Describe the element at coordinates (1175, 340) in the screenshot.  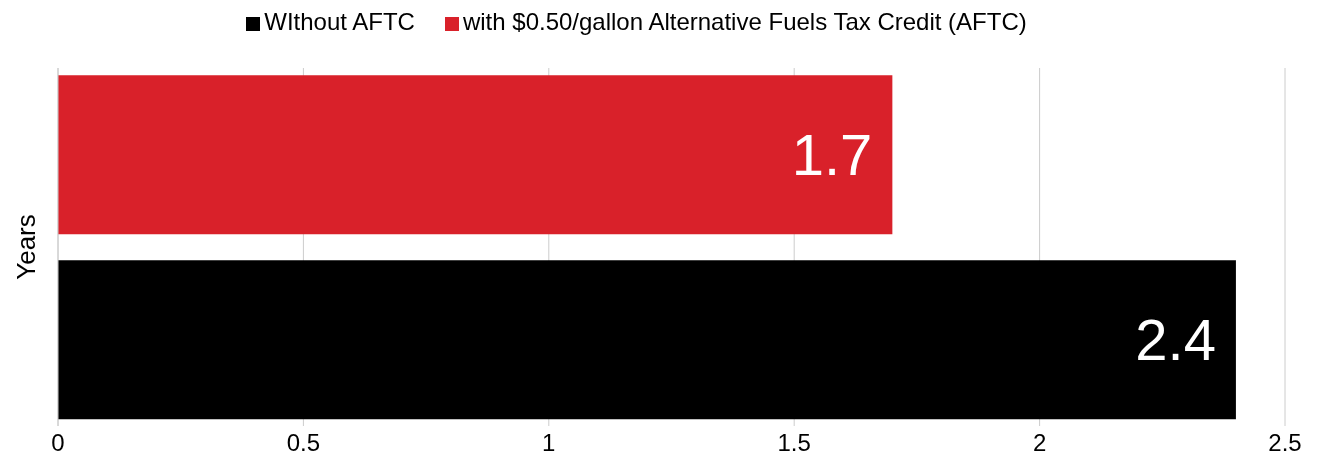
I see `data-label: 2.4` at that location.